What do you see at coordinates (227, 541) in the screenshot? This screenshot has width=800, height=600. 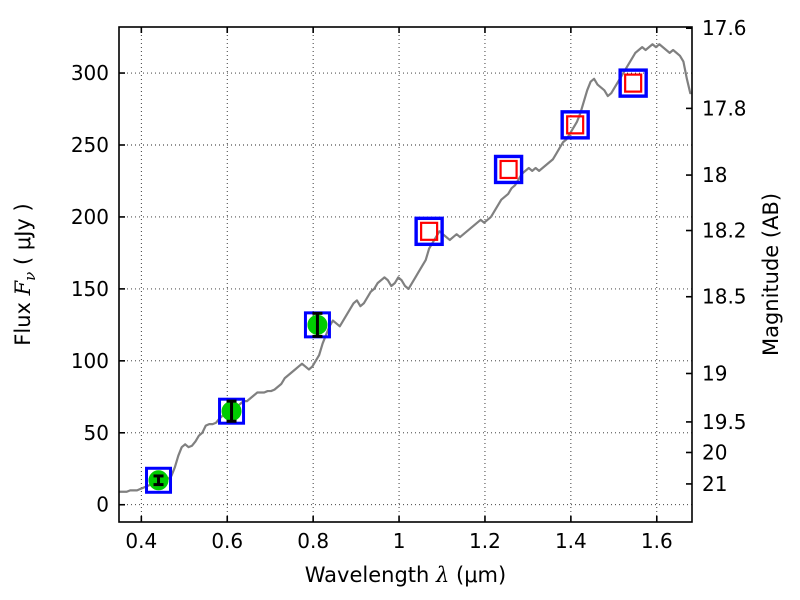 I see `x-axis-tick-label: 0.6` at bounding box center [227, 541].